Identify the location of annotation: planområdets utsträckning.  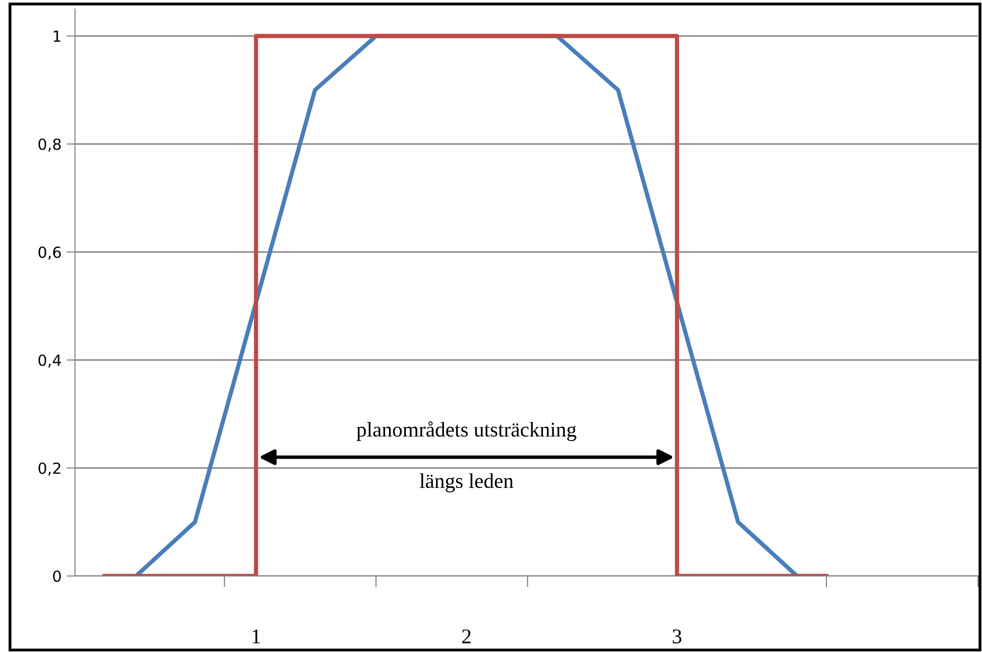
(466, 431).